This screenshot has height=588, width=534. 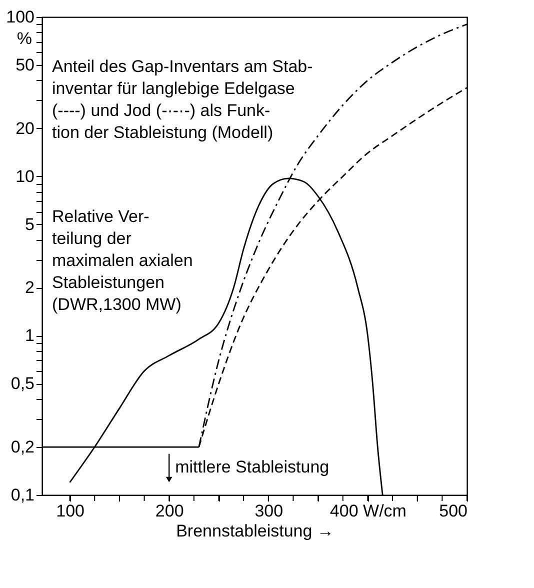 I want to click on y-tick-label: 1, so click(x=29, y=336).